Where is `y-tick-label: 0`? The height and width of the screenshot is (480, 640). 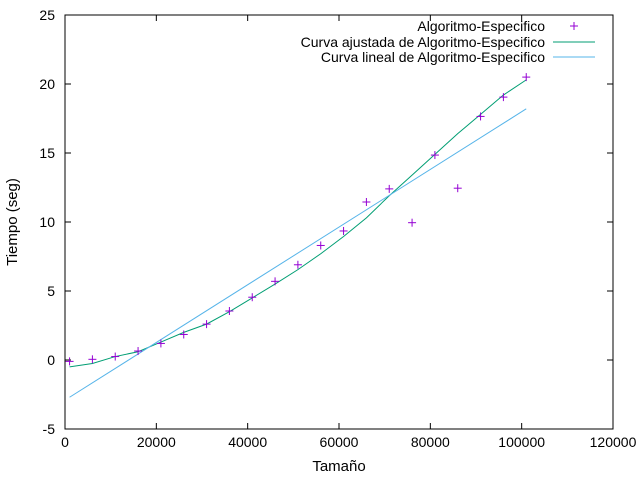
y-tick-label: 0 is located at coordinates (51, 360).